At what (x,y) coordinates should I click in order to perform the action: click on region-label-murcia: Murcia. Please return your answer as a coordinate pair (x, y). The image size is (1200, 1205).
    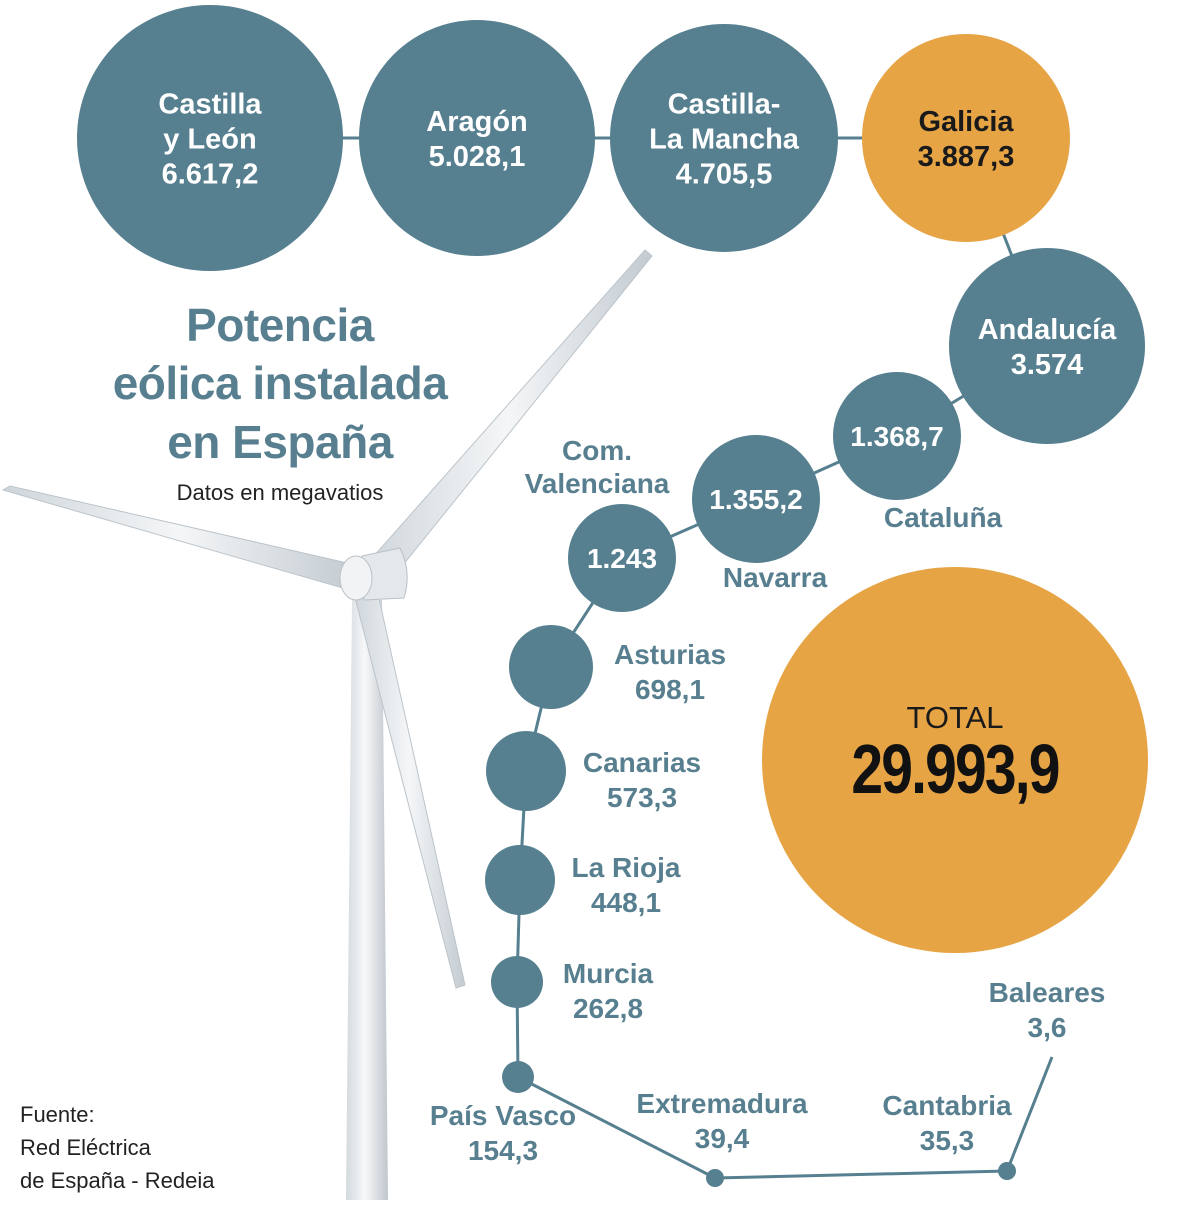
    Looking at the image, I should click on (608, 973).